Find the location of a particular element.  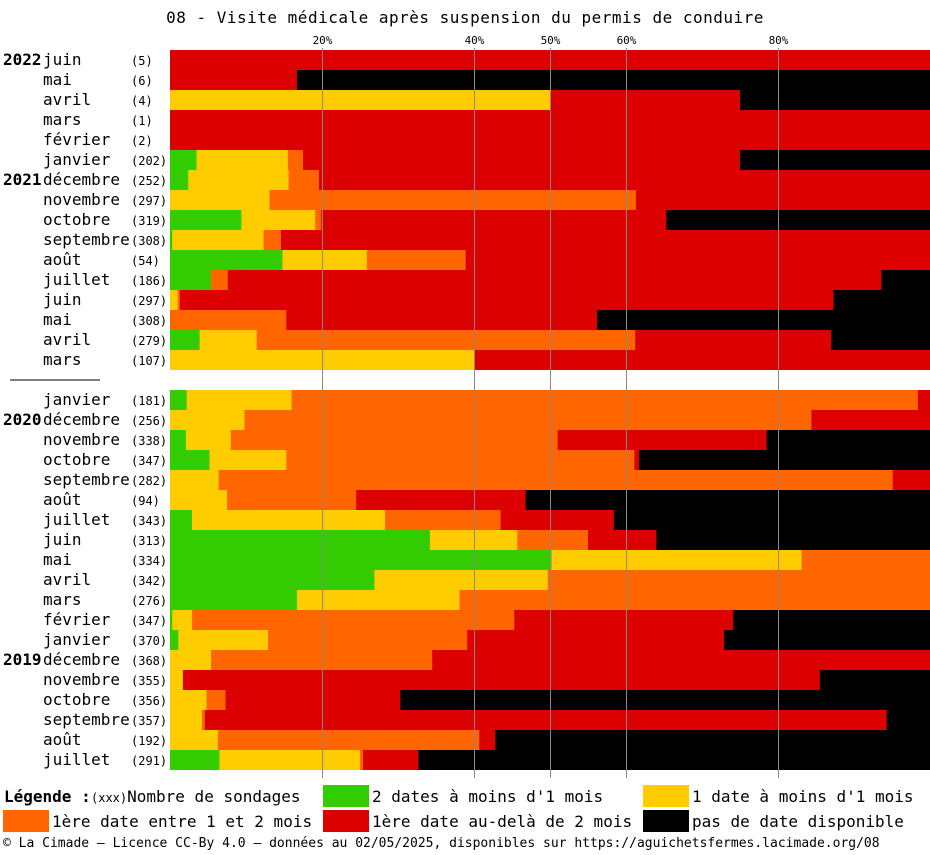

legend-swatch-red is located at coordinates (346, 821).